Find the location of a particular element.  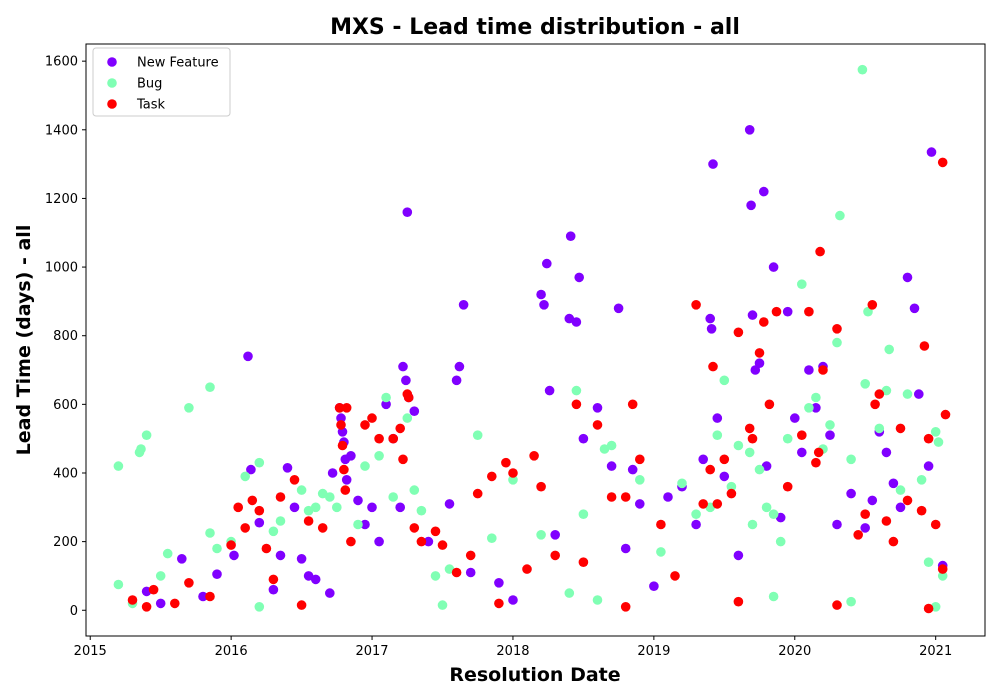

y-tick-label: 200 is located at coordinates (65, 542).